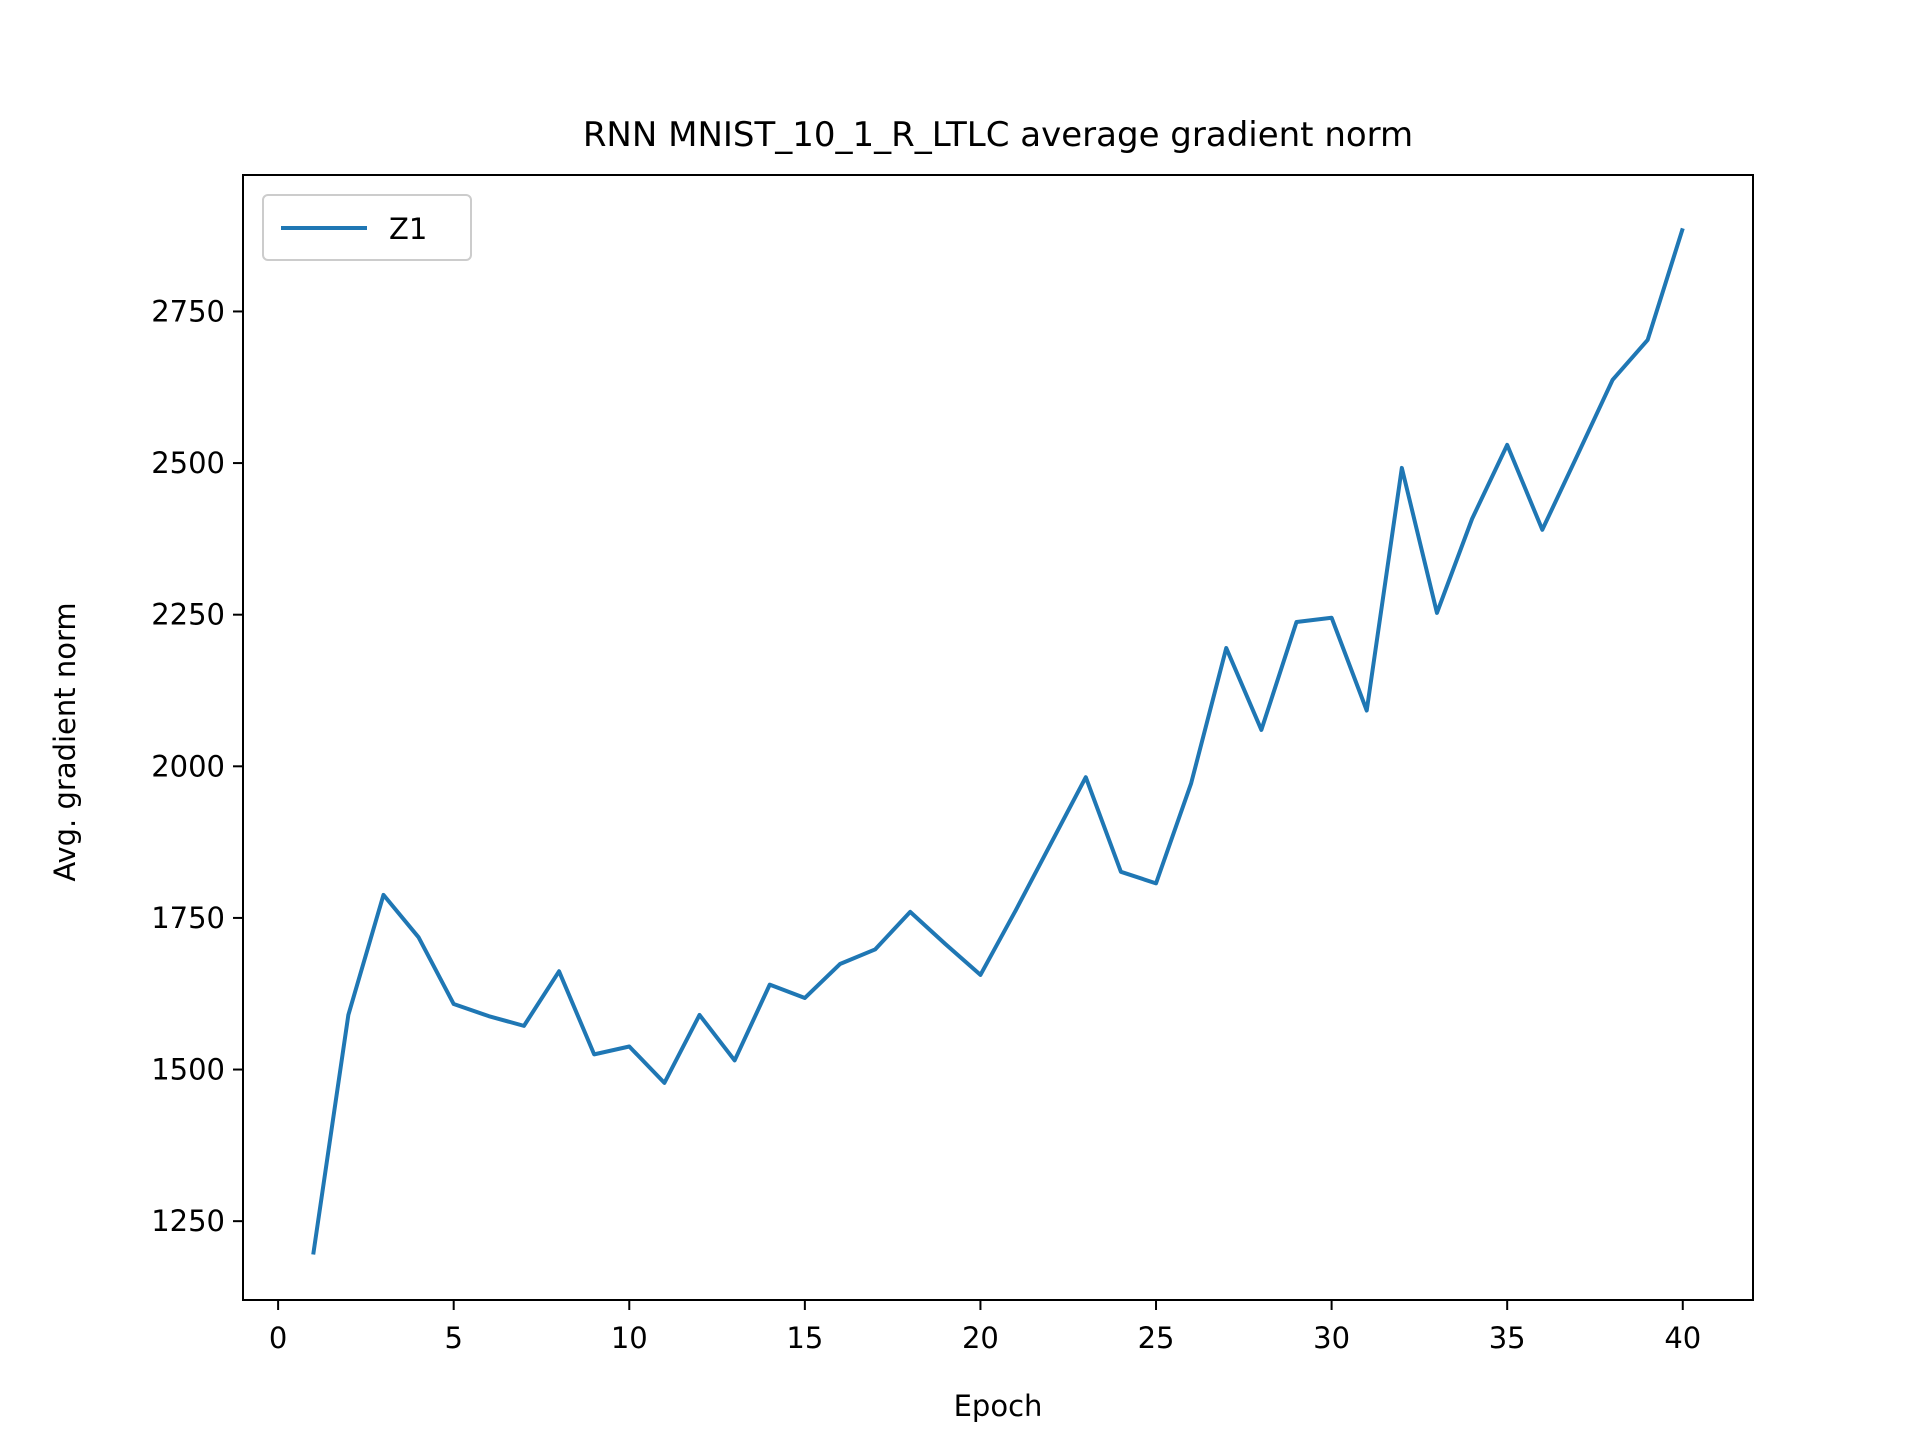 The image size is (1920, 1444). I want to click on y-tick-label: 1750, so click(188, 918).